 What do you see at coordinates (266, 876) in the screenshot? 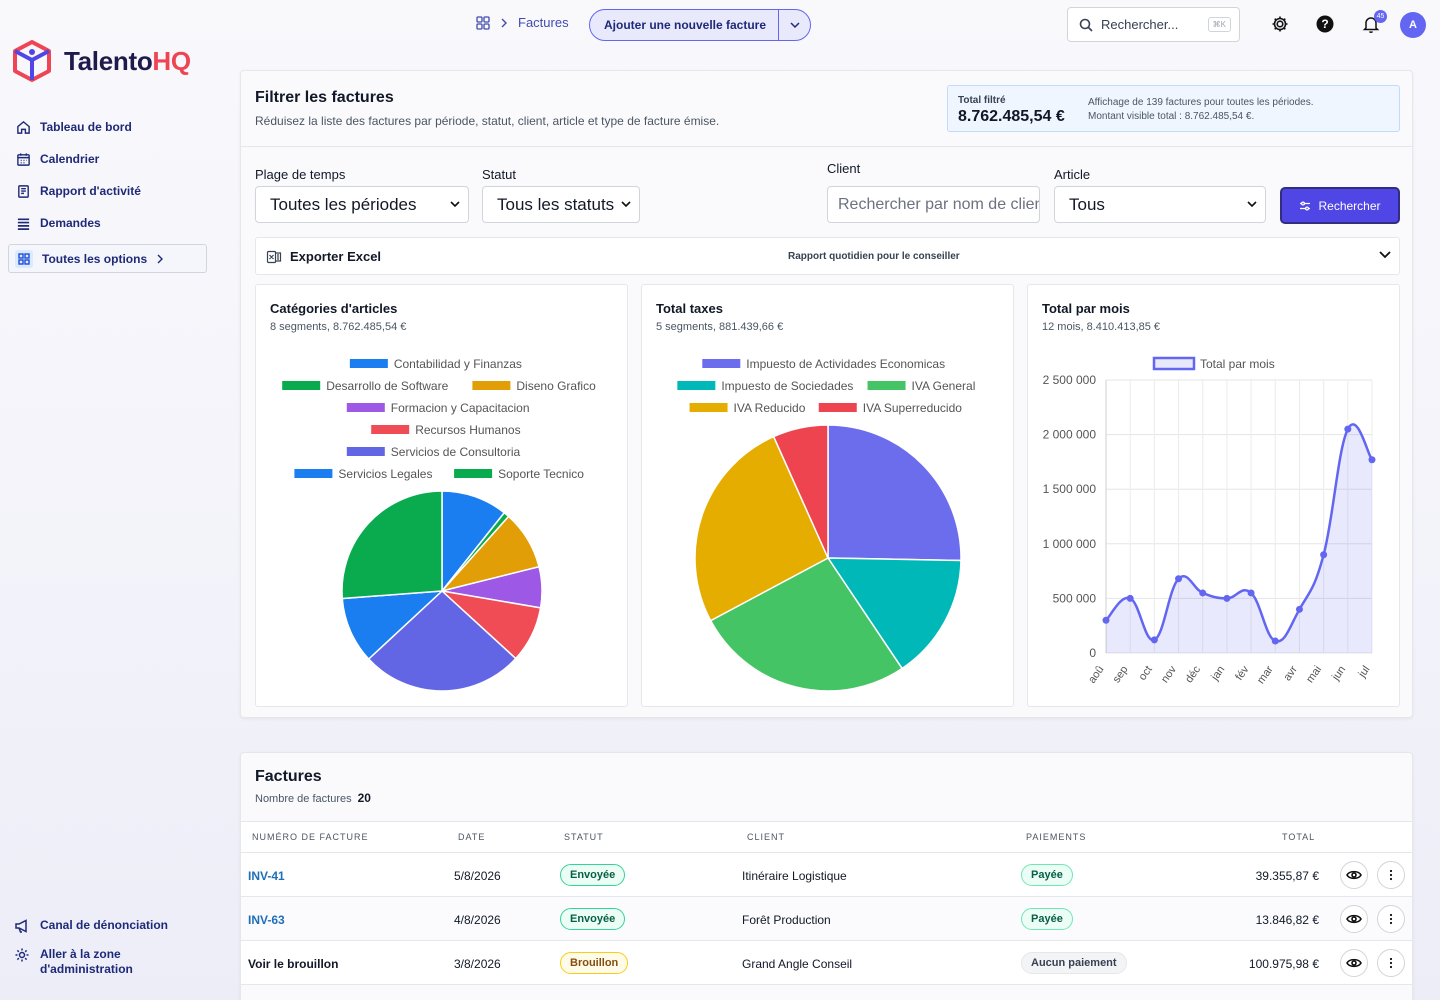
I see `invoice-number: INV-41` at bounding box center [266, 876].